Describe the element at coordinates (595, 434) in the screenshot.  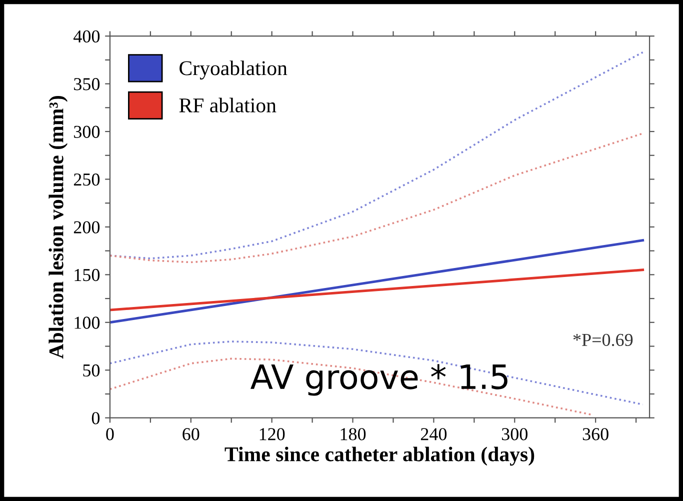
I see `x-tick-label: 360` at that location.